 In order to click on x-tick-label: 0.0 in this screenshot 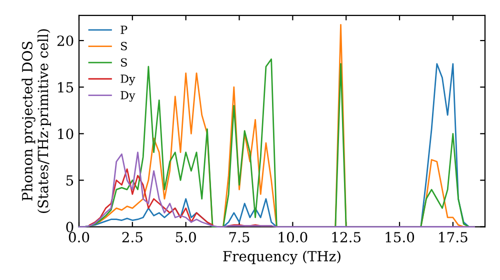, I will do `click(79, 237)`.